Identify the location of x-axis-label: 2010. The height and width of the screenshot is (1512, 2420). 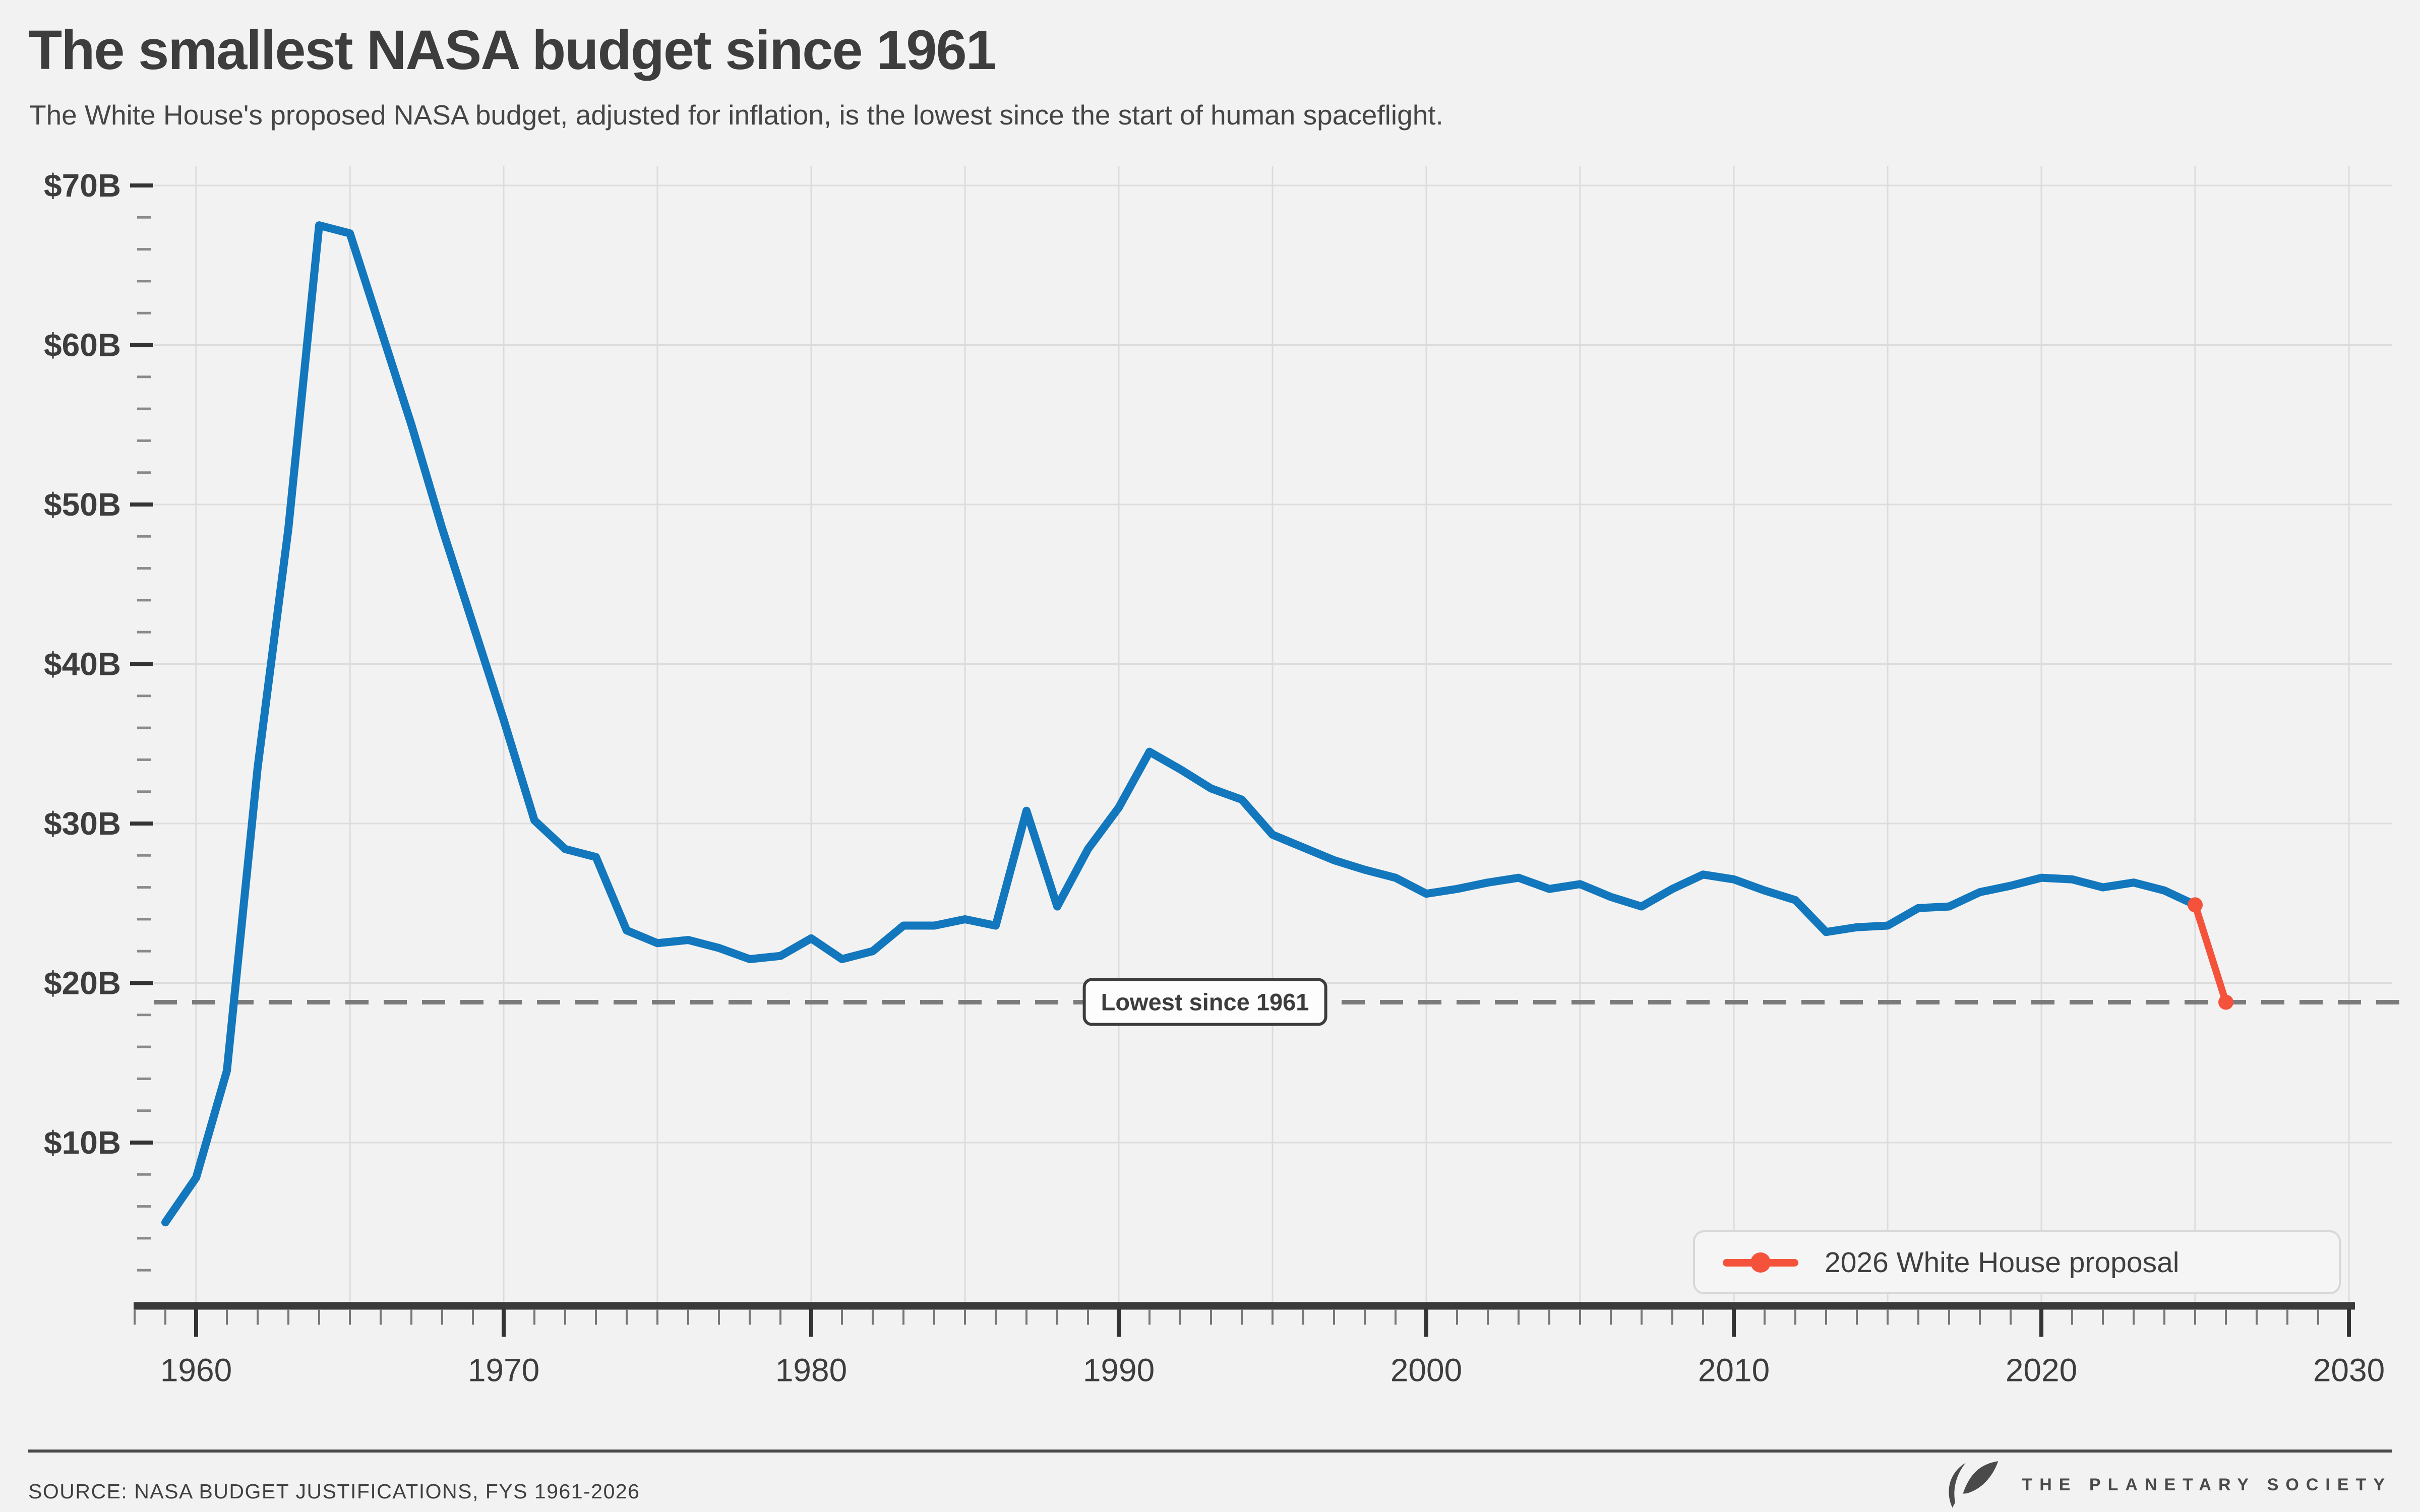
(1734, 1370).